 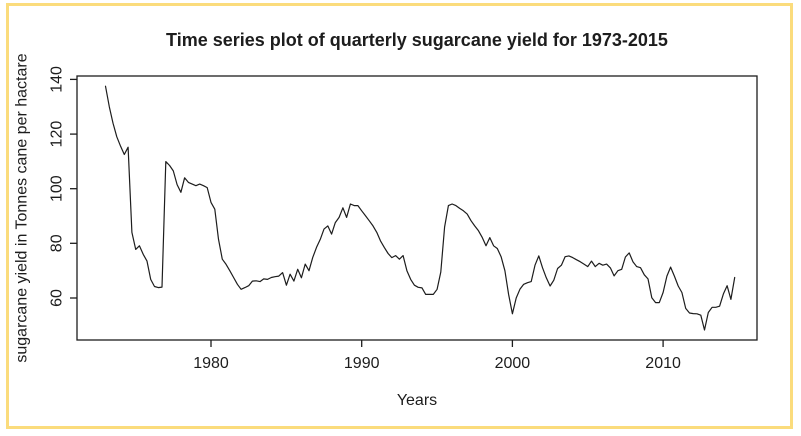 I want to click on x-axis-title: Years, so click(x=417, y=400).